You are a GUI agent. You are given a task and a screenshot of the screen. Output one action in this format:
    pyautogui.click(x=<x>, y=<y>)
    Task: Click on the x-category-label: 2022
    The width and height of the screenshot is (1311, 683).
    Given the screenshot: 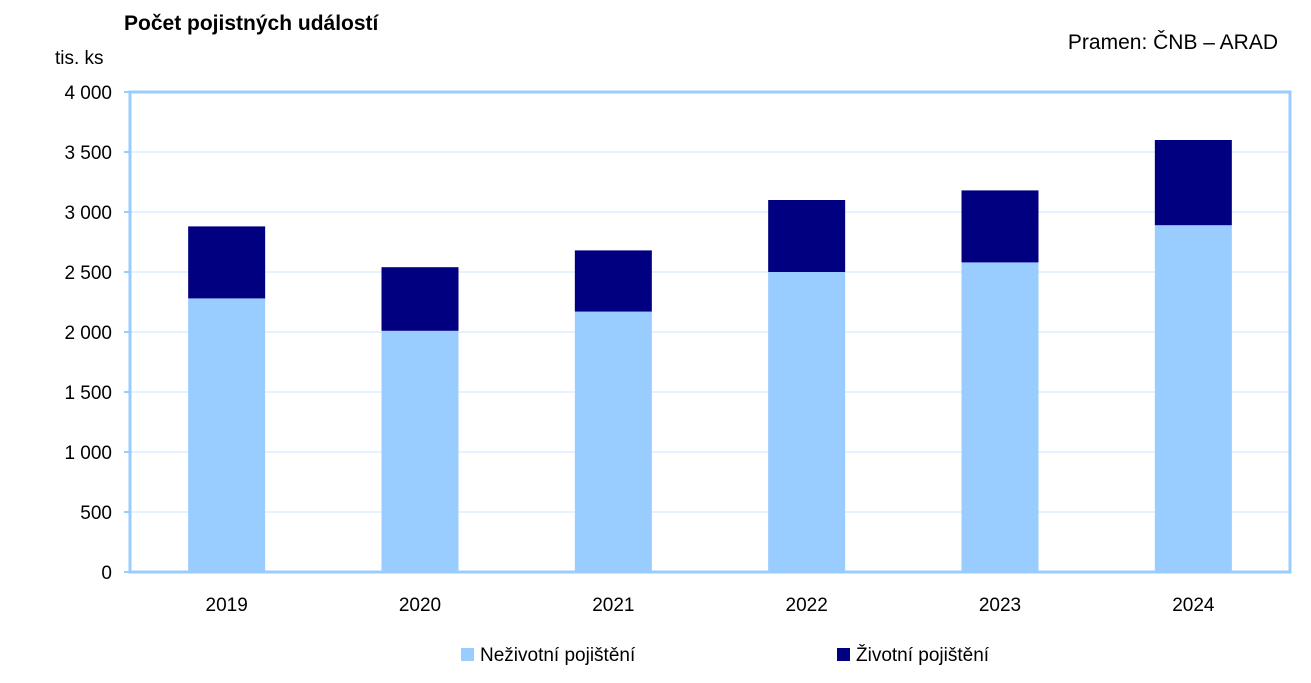 What is the action you would take?
    pyautogui.click(x=807, y=605)
    